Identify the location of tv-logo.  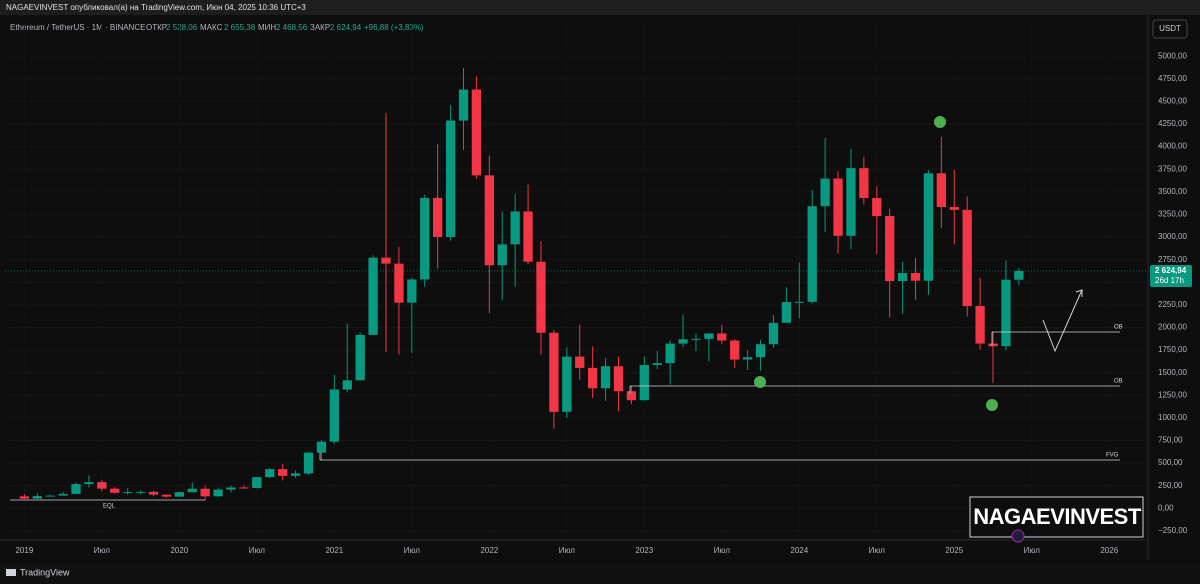
(11, 572).